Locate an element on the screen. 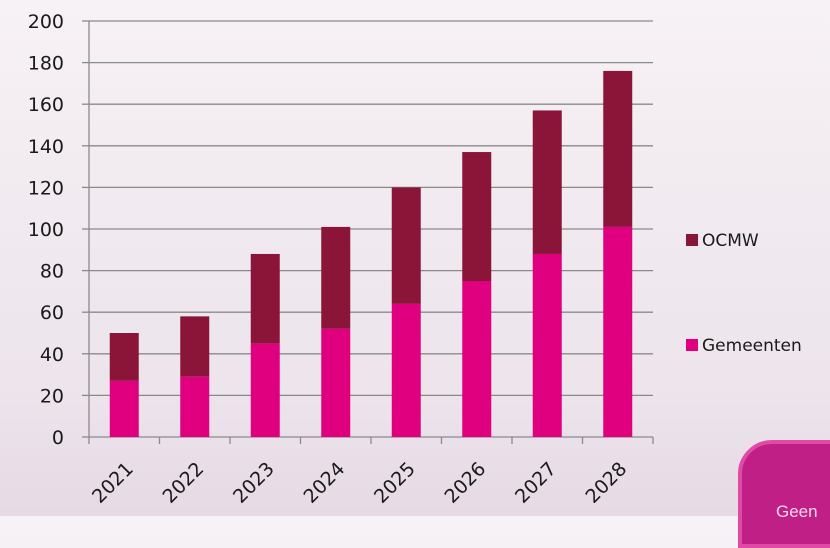 The height and width of the screenshot is (548, 830). bar-ocmw-2027 is located at coordinates (547, 182).